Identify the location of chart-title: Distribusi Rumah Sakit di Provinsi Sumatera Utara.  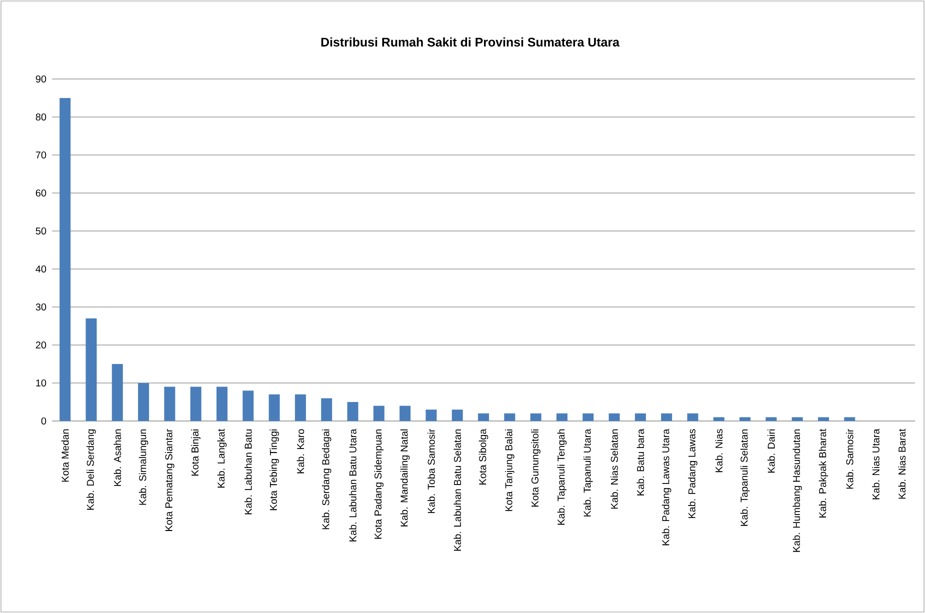
(470, 42).